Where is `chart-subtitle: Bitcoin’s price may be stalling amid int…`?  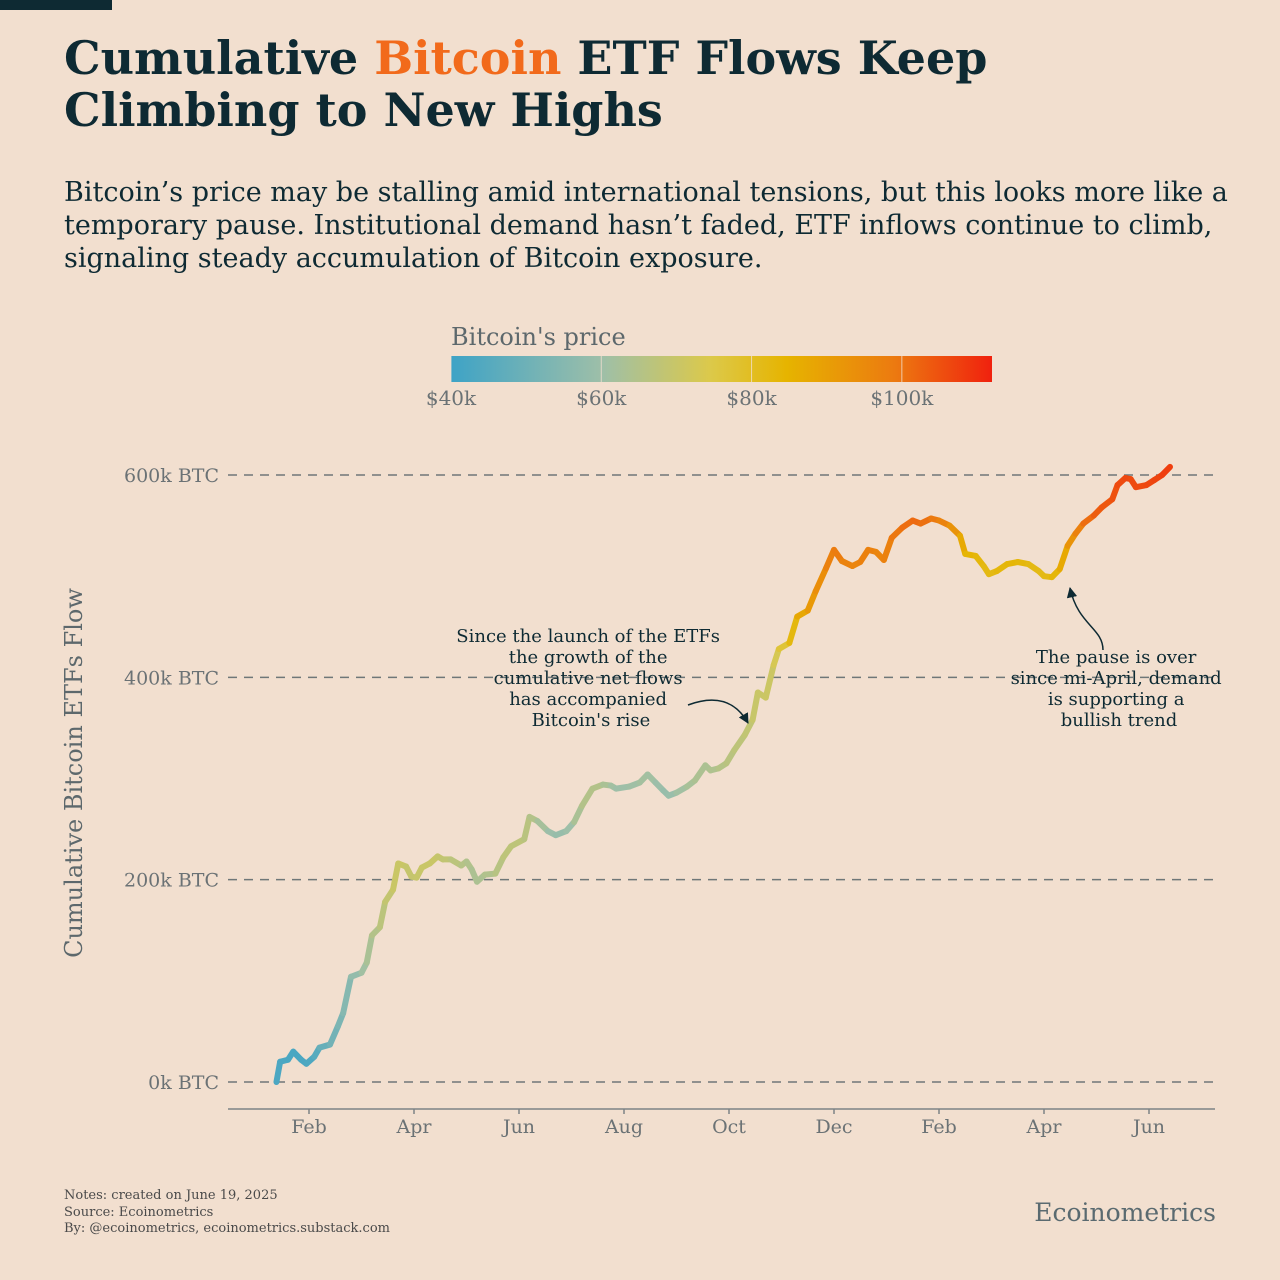
chart-subtitle: Bitcoin’s price may be stalling amid int… is located at coordinates (646, 225).